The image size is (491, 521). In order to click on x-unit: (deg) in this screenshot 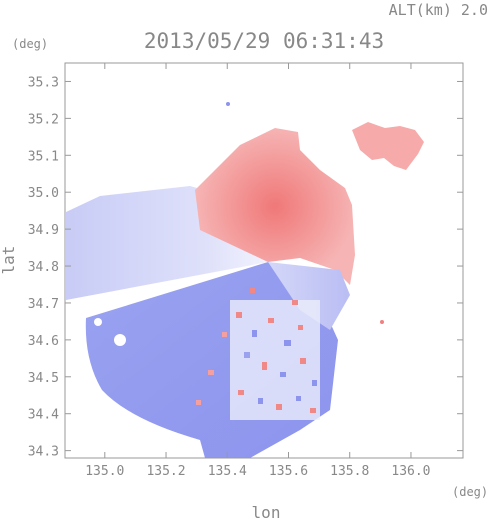, I will do `click(470, 492)`.